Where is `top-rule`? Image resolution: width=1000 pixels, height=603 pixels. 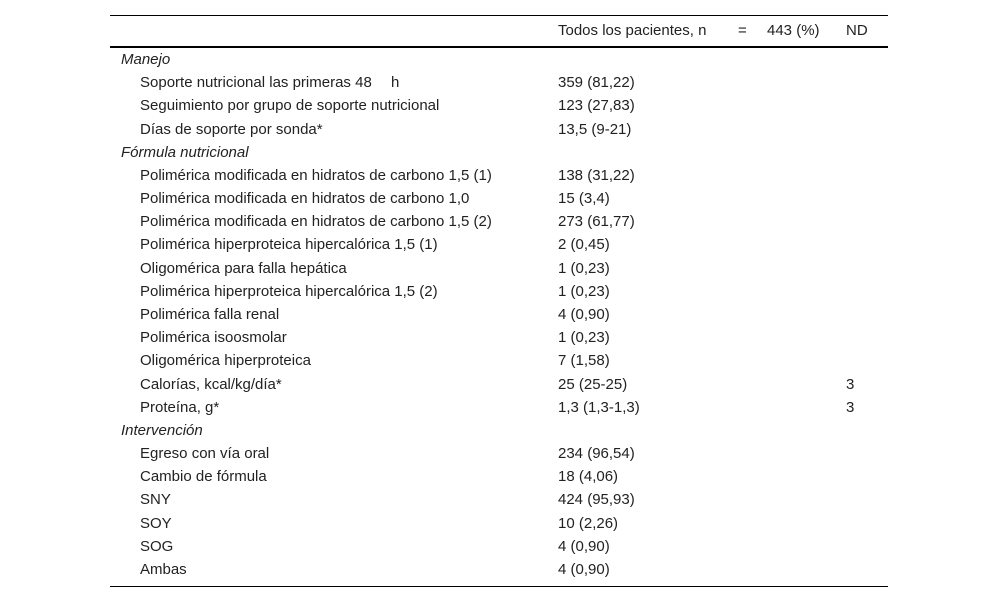
top-rule is located at coordinates (499, 15).